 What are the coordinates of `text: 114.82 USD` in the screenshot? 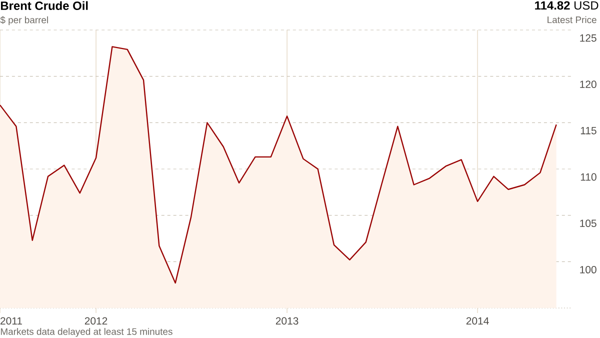 It's located at (566, 5).